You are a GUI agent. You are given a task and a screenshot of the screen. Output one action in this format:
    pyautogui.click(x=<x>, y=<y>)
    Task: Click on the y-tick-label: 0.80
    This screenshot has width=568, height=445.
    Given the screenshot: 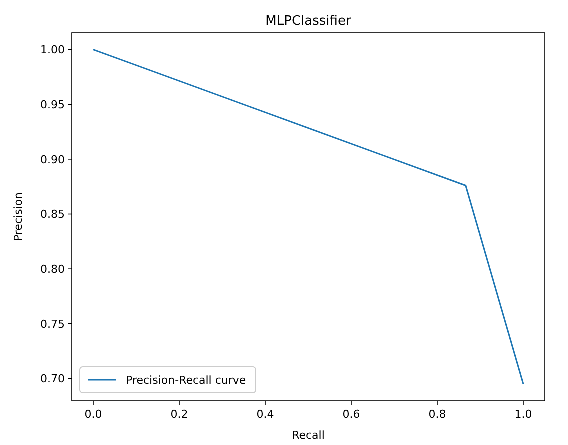 What is the action you would take?
    pyautogui.click(x=52, y=269)
    